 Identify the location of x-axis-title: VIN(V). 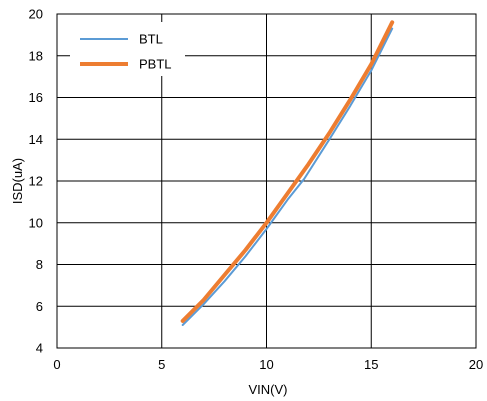
(268, 389).